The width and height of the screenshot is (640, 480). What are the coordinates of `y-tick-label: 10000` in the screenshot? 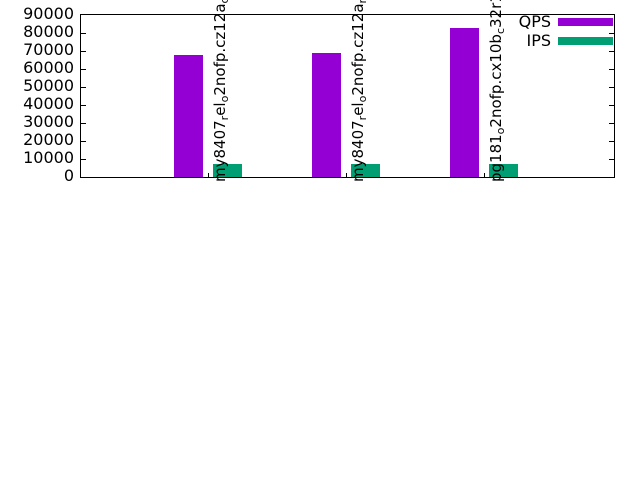 It's located at (48, 157).